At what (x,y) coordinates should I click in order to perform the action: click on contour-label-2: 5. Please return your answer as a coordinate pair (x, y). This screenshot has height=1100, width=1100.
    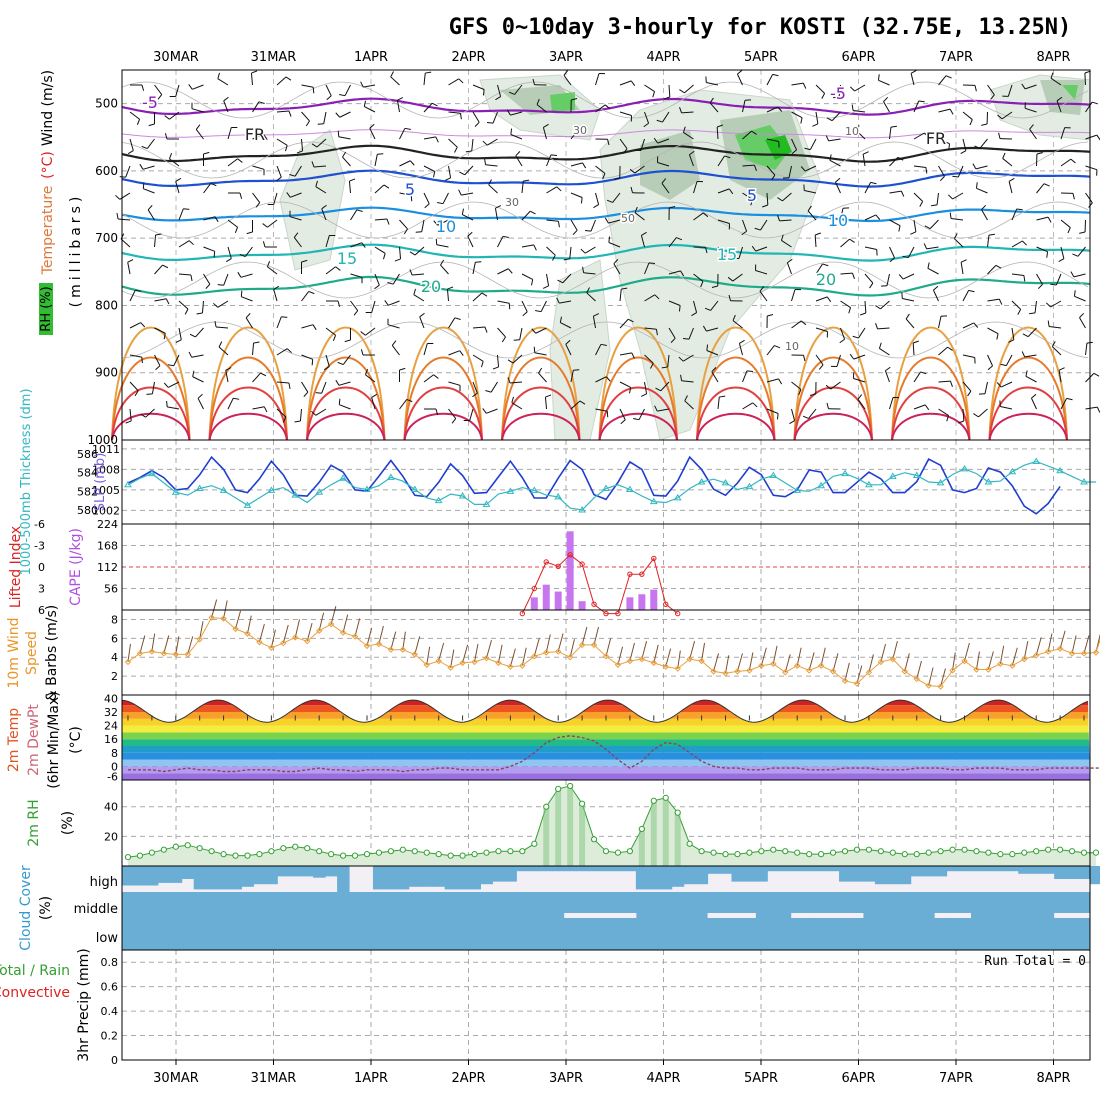
    Looking at the image, I should click on (410, 189).